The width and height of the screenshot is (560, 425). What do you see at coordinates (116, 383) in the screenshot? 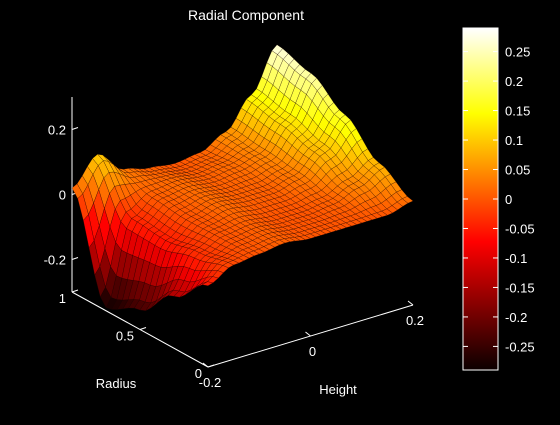
I see `y-axis-label: Radius` at bounding box center [116, 383].